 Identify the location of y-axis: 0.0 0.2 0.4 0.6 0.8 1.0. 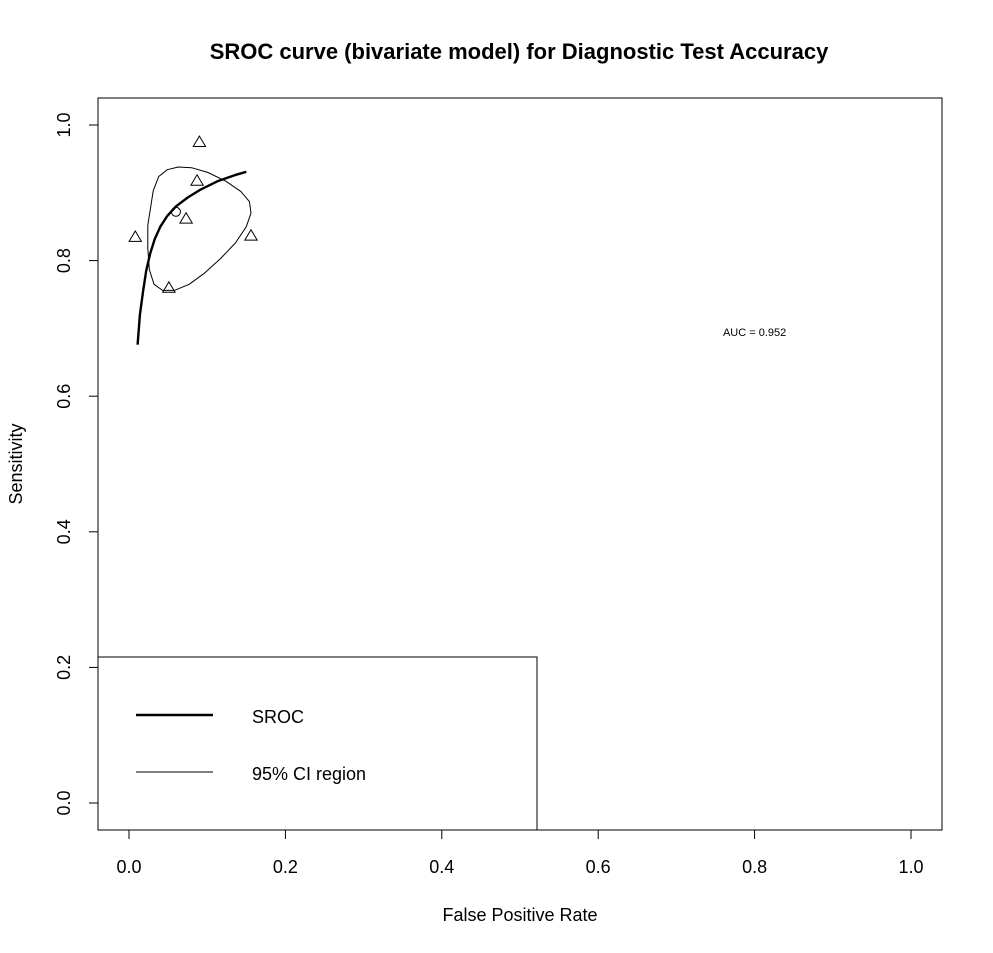
(76, 464).